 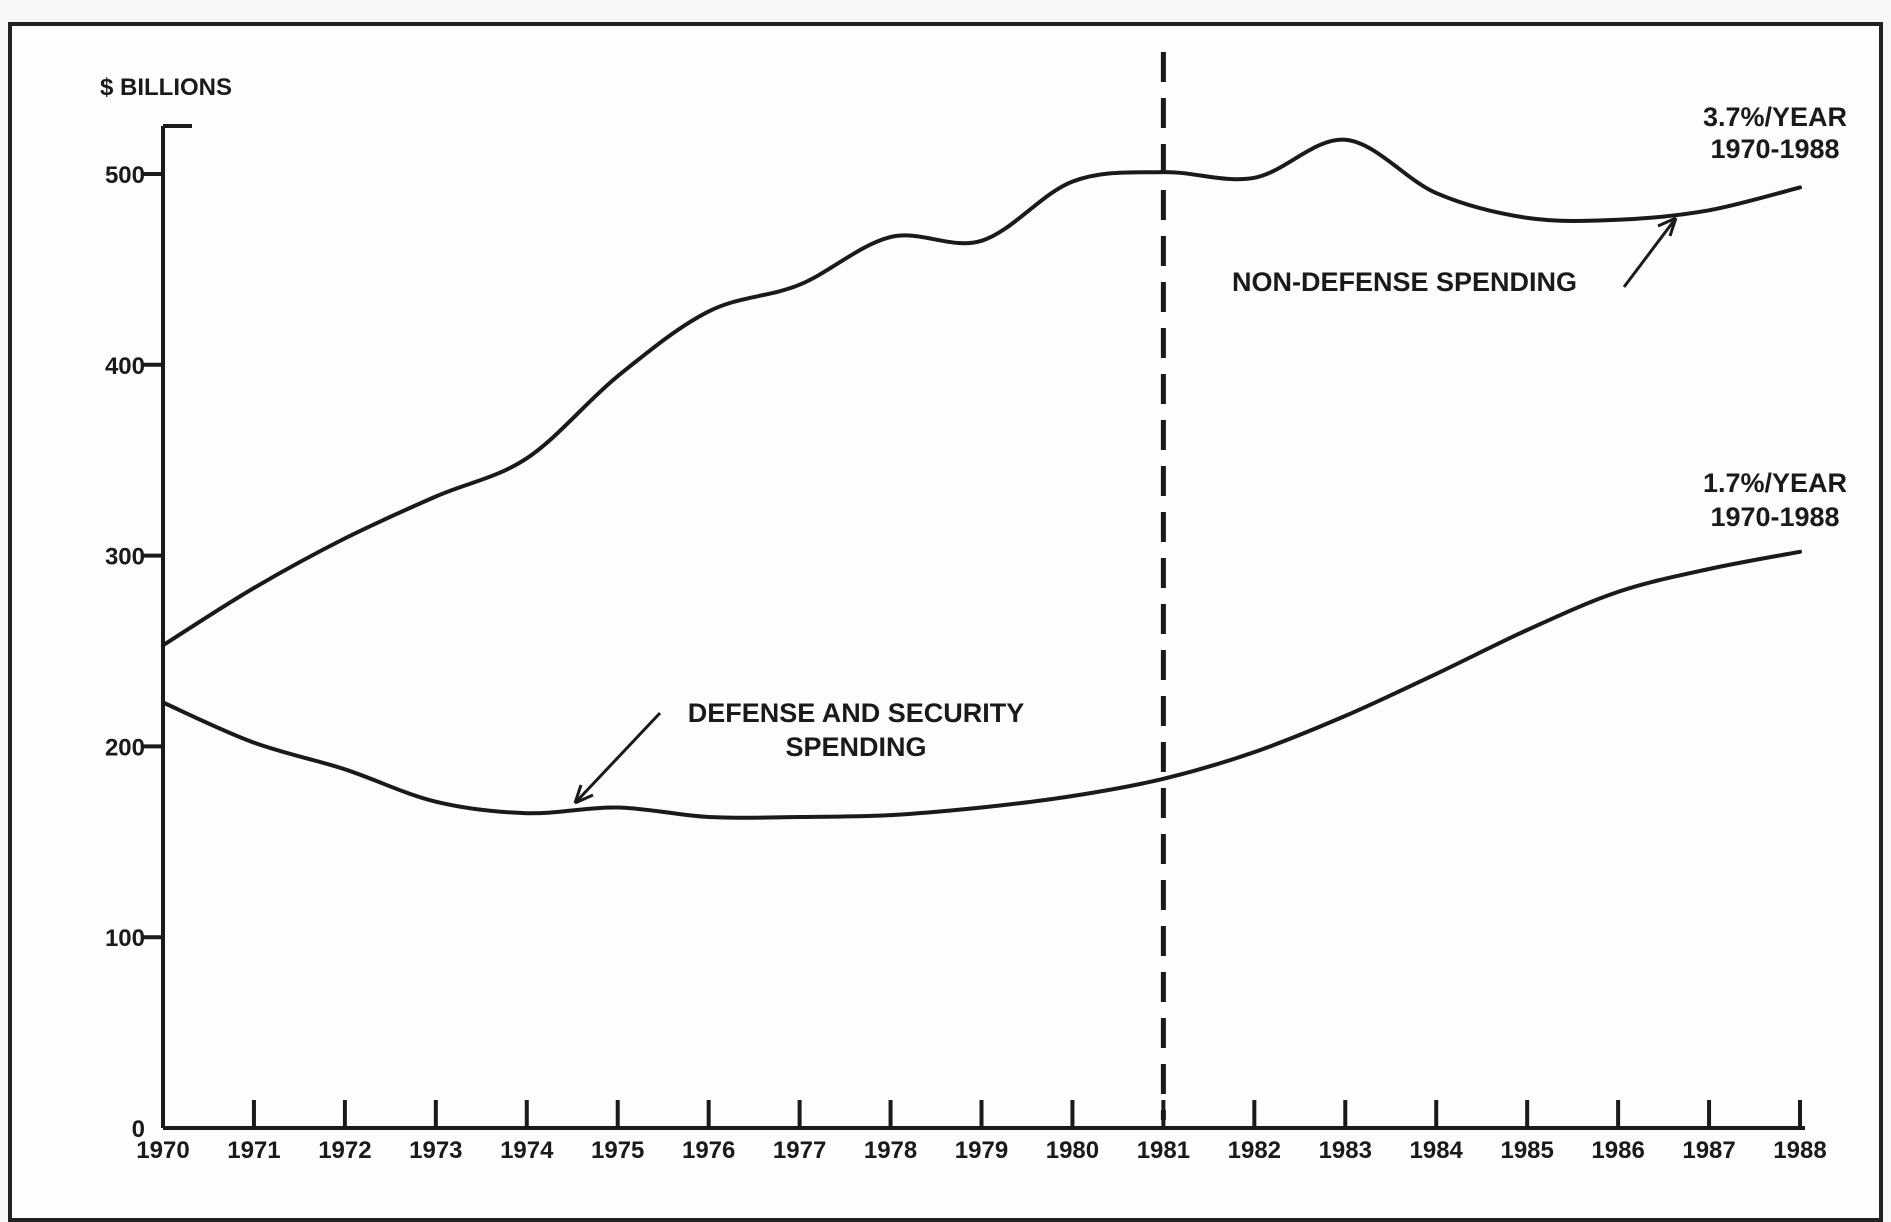 I want to click on x-tick-label: 1988, so click(x=1799, y=1150).